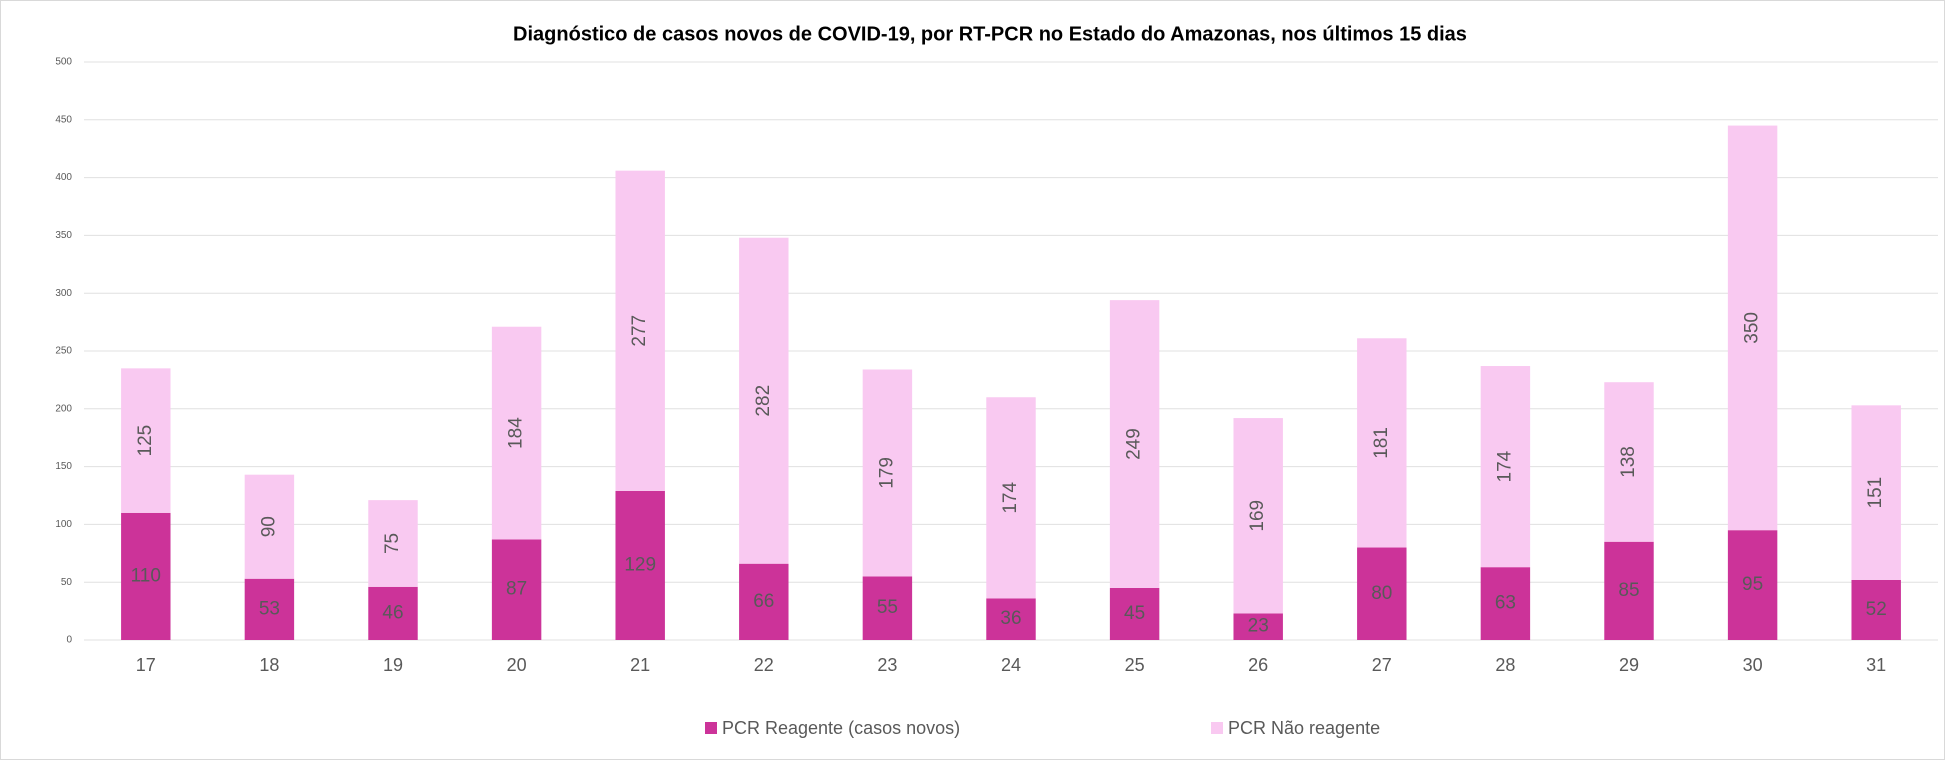 The width and height of the screenshot is (1945, 760). I want to click on data-label: 110, so click(146, 575).